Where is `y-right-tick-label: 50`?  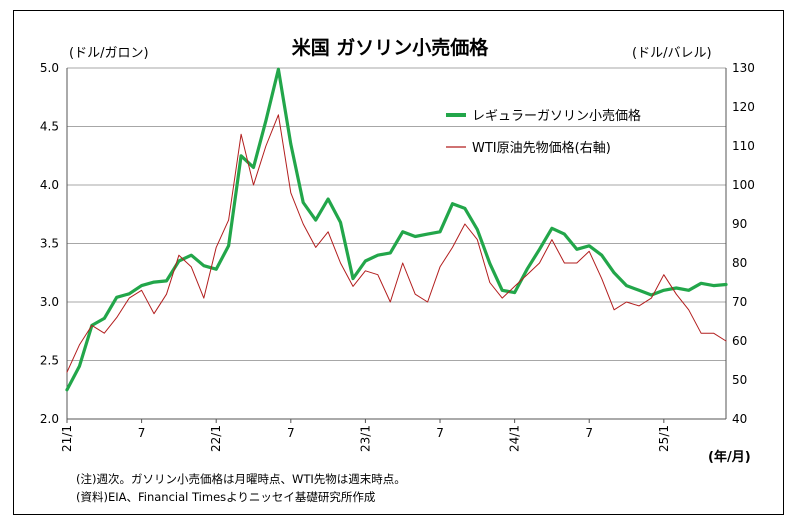
y-right-tick-label: 50 is located at coordinates (739, 380).